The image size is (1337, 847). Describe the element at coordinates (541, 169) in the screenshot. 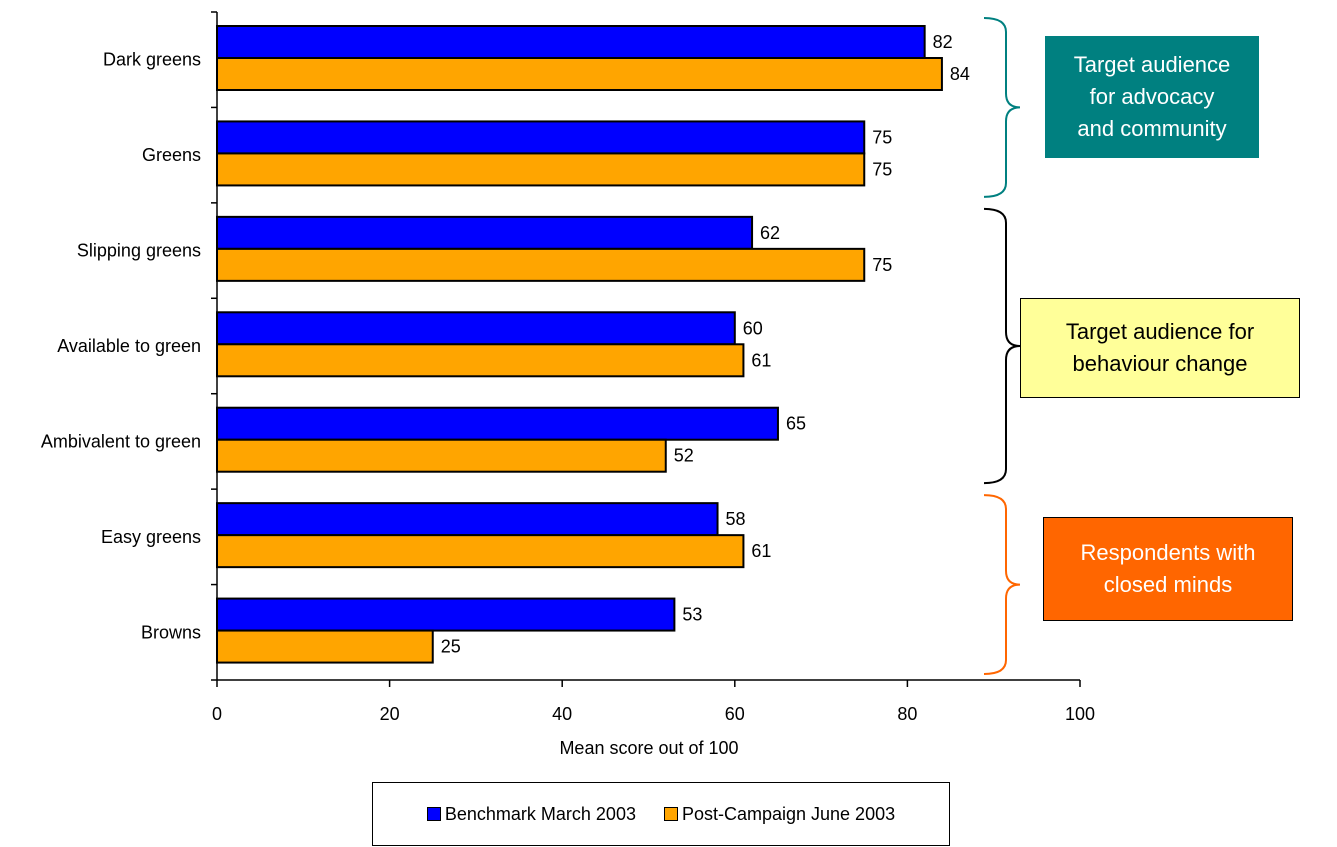

I see `bar-post-campaign-greens` at that location.